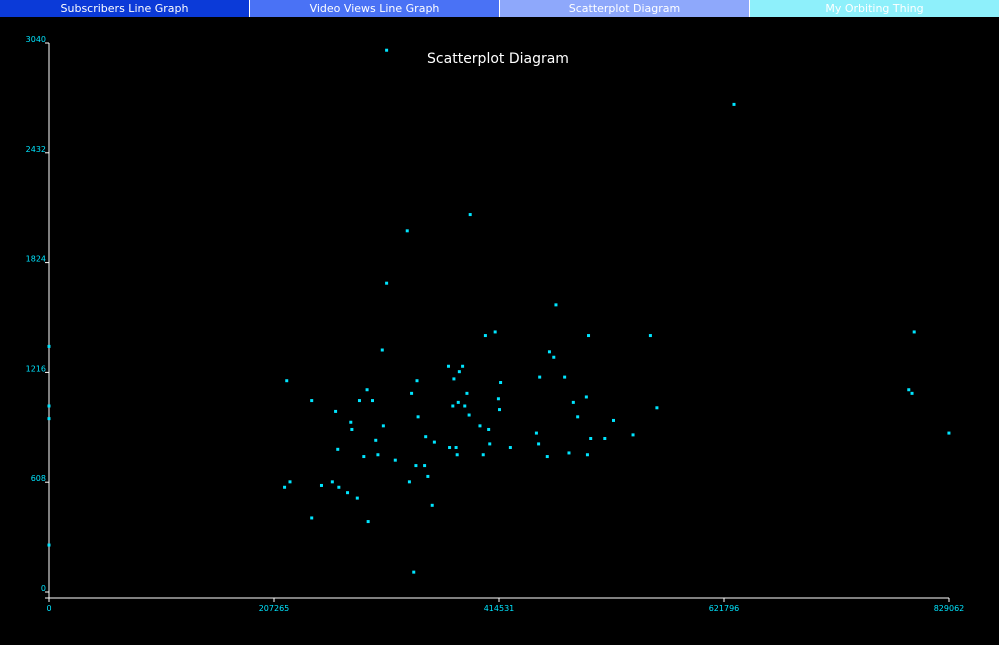 Image resolution: width=999 pixels, height=645 pixels. Describe the element at coordinates (48, 608) in the screenshot. I see `x-tick-label: 0` at that location.